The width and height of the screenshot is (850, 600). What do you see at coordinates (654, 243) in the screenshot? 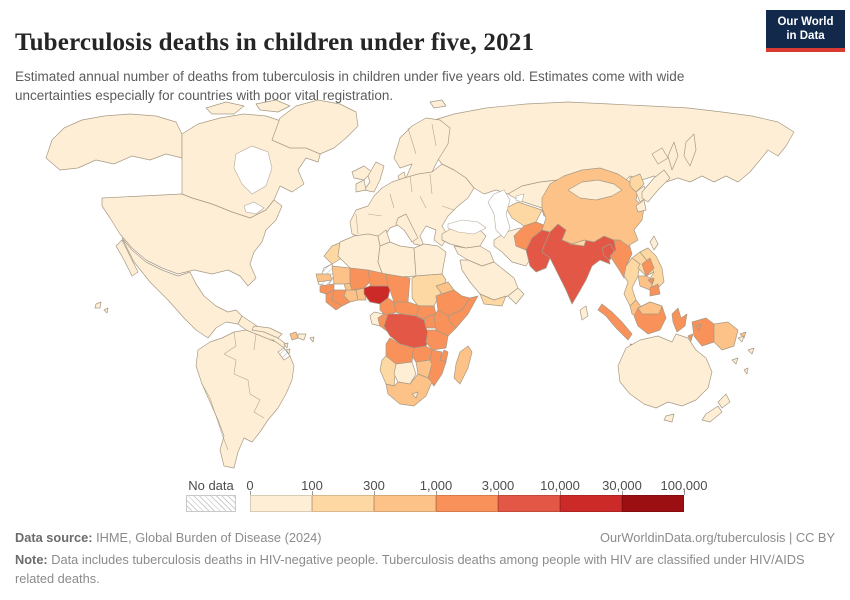
I see `country-taiwan` at bounding box center [654, 243].